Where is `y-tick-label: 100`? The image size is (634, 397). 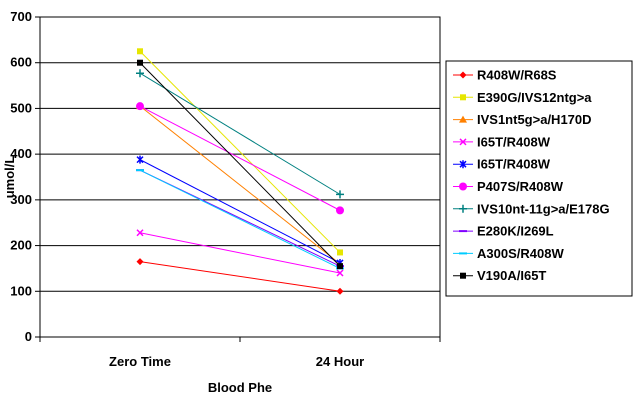 y-tick-label: 100 is located at coordinates (21, 290).